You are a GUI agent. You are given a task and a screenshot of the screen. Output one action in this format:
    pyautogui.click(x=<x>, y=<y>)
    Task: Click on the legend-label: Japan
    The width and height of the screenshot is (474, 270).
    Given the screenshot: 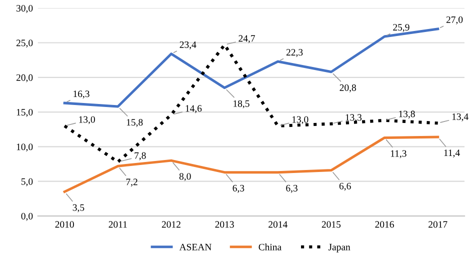 What is the action you would take?
    pyautogui.click(x=339, y=248)
    